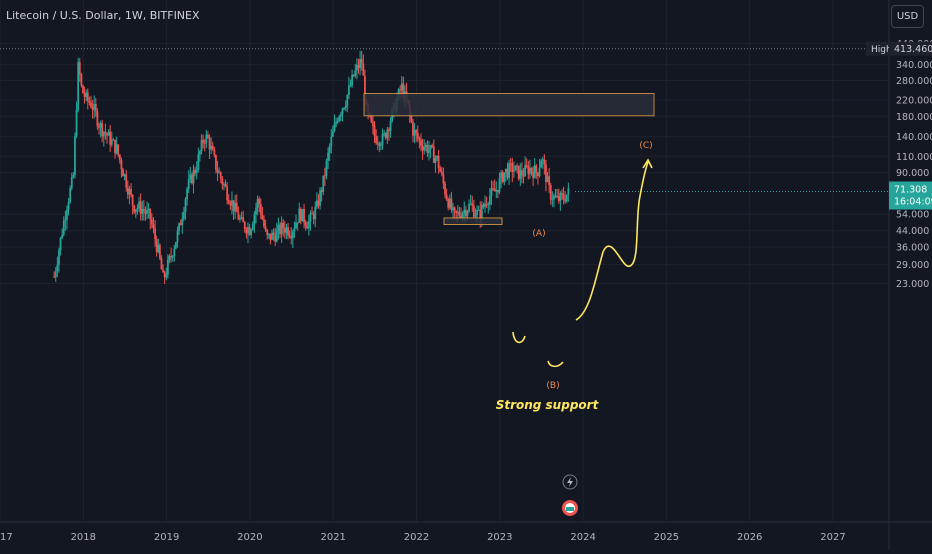  Describe the element at coordinates (912, 173) in the screenshot. I see `y-tick-label: 90.000` at that location.